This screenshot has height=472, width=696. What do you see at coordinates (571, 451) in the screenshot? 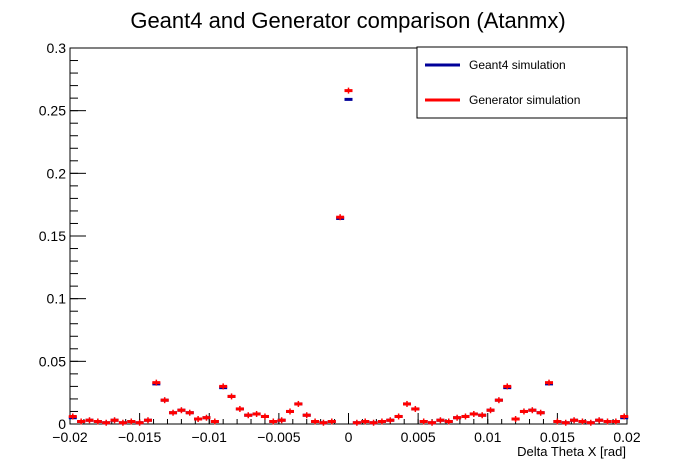
I see `x-axis-title: Delta Theta X [rad]` at bounding box center [571, 451].